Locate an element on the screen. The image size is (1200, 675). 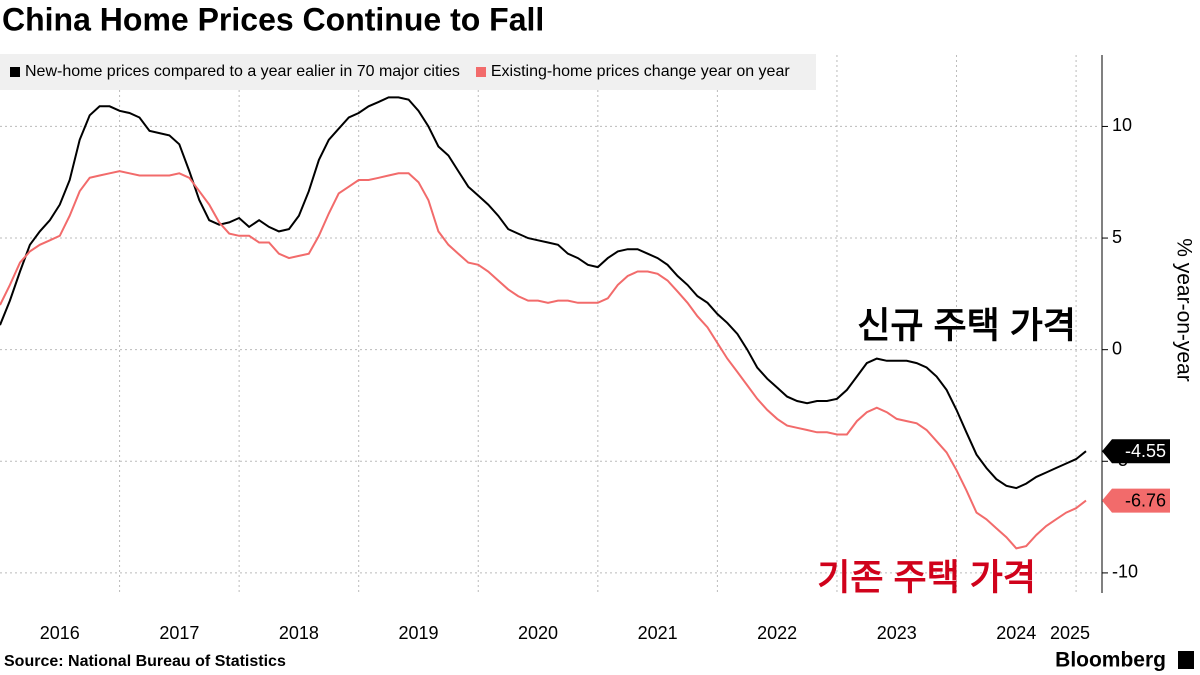
legend-item: Existing-home prices change year on year is located at coordinates (632, 72).